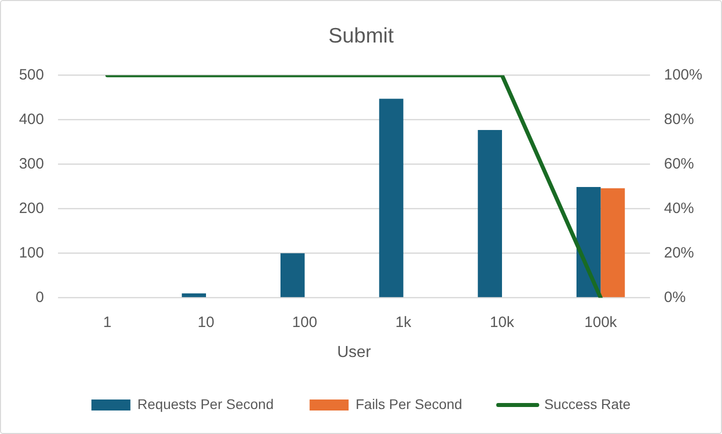 This screenshot has width=722, height=434. Describe the element at coordinates (31, 119) in the screenshot. I see `y-tick-label: 400` at that location.